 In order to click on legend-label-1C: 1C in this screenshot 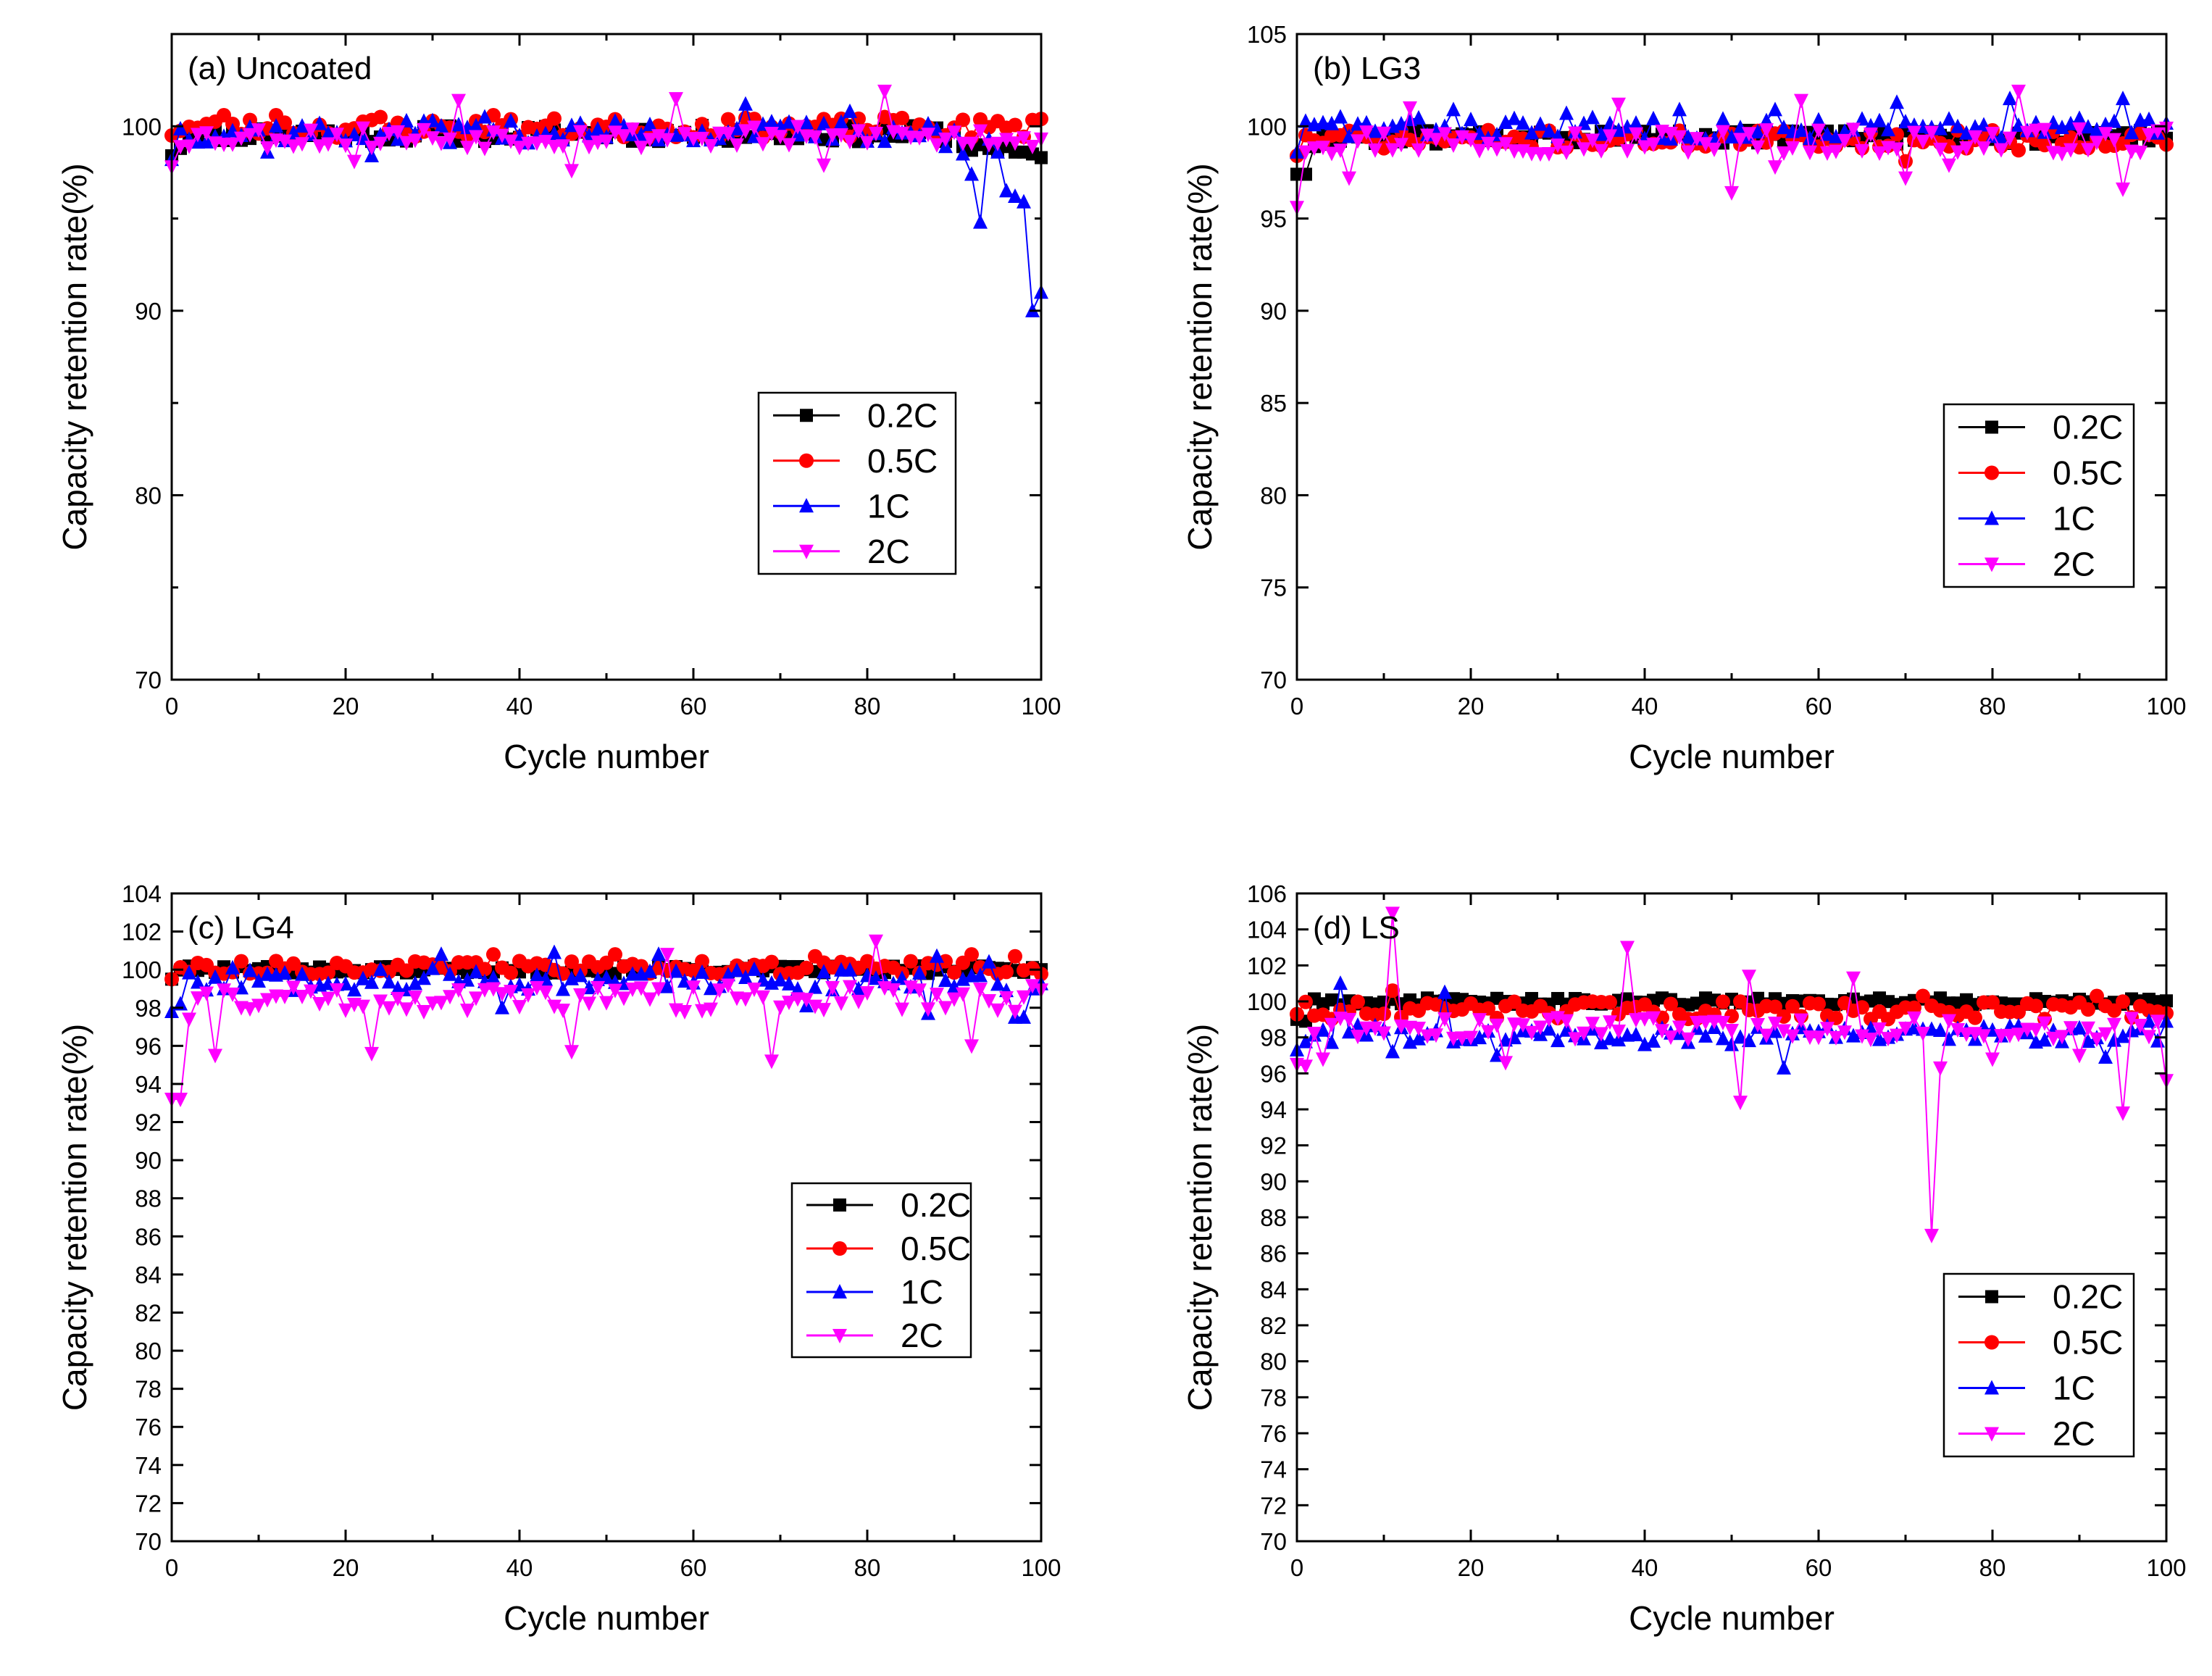, I will do `click(2074, 1388)`.